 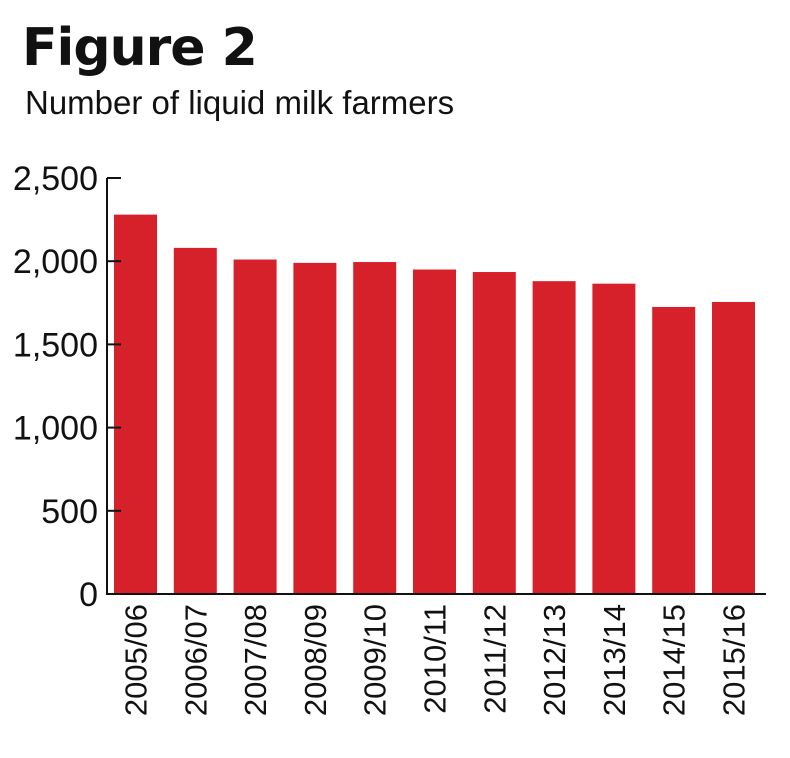 I want to click on x-tick-label-2012-13: 2012/13, so click(x=554, y=660).